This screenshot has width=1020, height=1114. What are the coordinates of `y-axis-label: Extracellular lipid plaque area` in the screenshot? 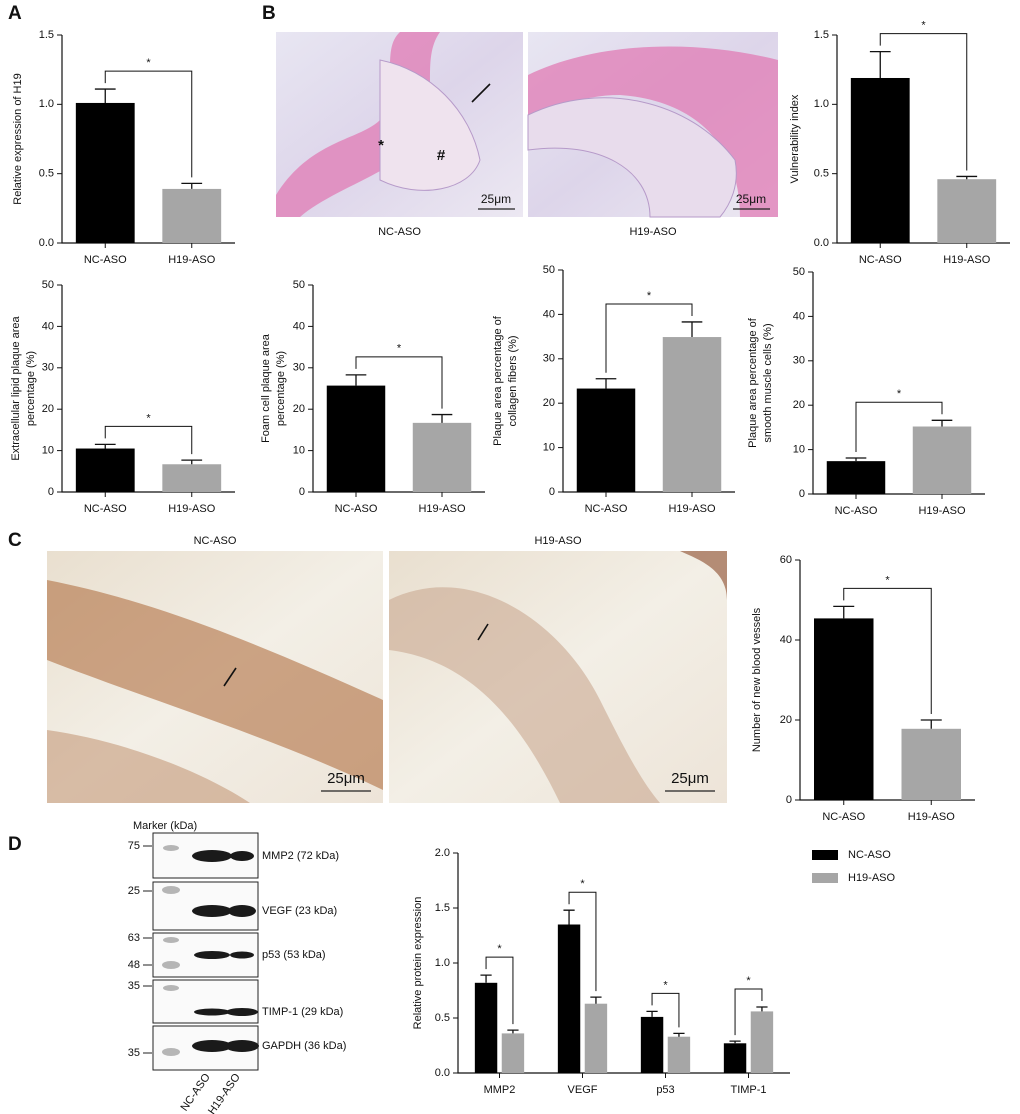 It's located at (16, 387).